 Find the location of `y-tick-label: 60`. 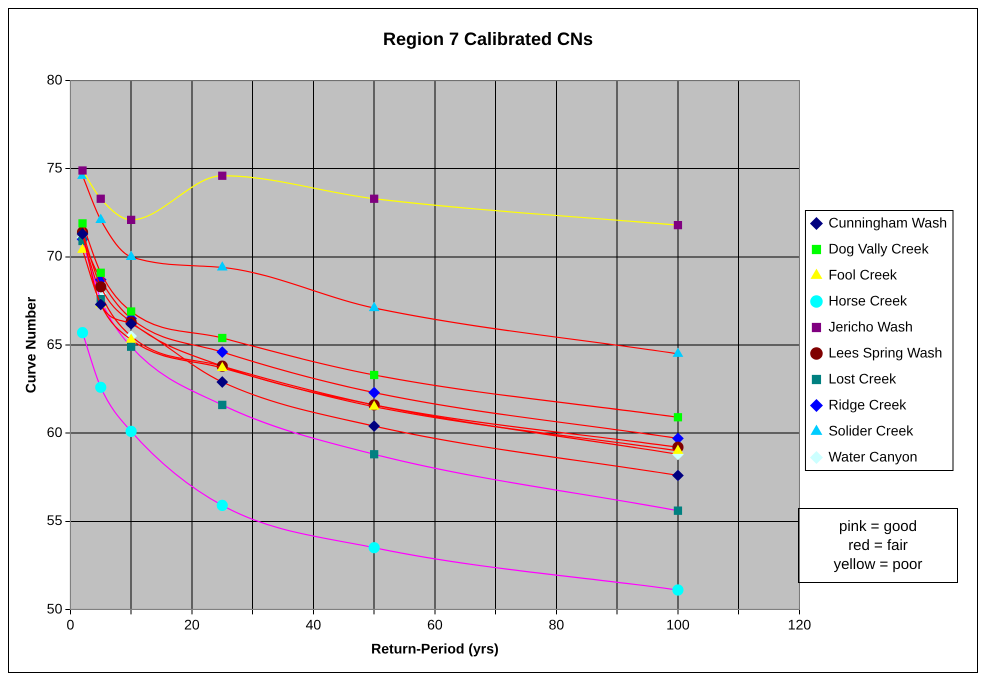

y-tick-label: 60 is located at coordinates (54, 432).